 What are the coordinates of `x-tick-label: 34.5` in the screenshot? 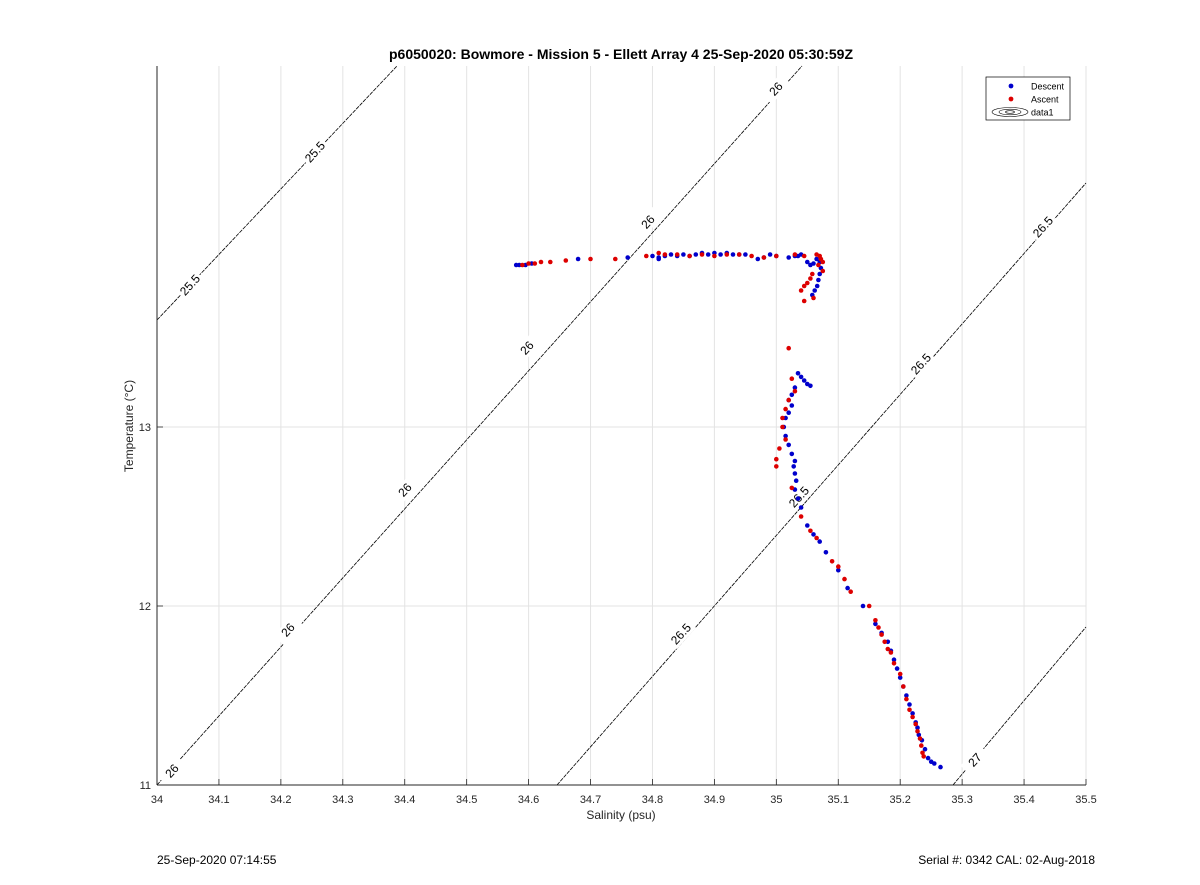 It's located at (466, 800).